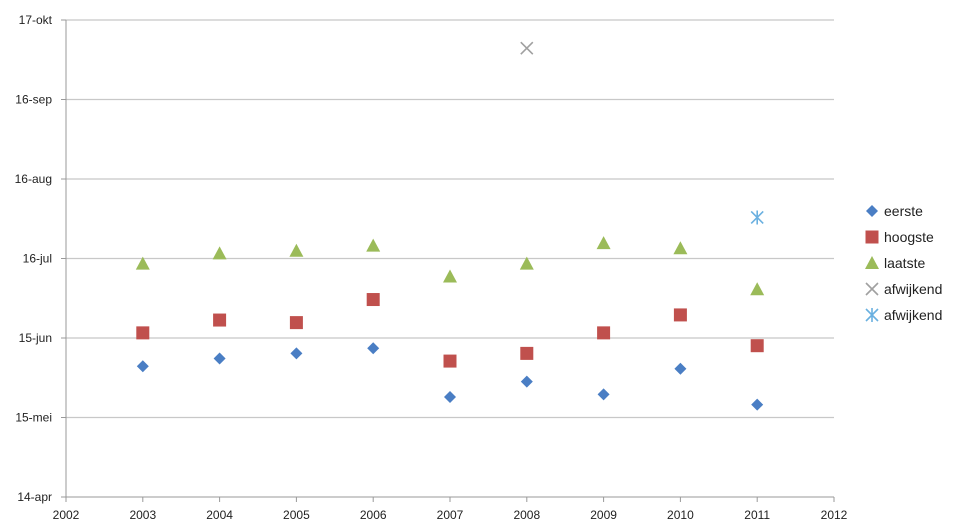 This screenshot has height=525, width=962. Describe the element at coordinates (35, 338) in the screenshot. I see `y-tick-label: 15-jun` at that location.